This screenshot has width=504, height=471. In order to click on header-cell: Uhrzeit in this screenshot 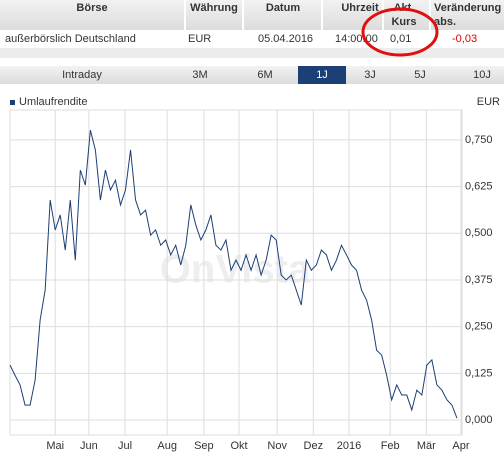, I will do `click(360, 8)`.